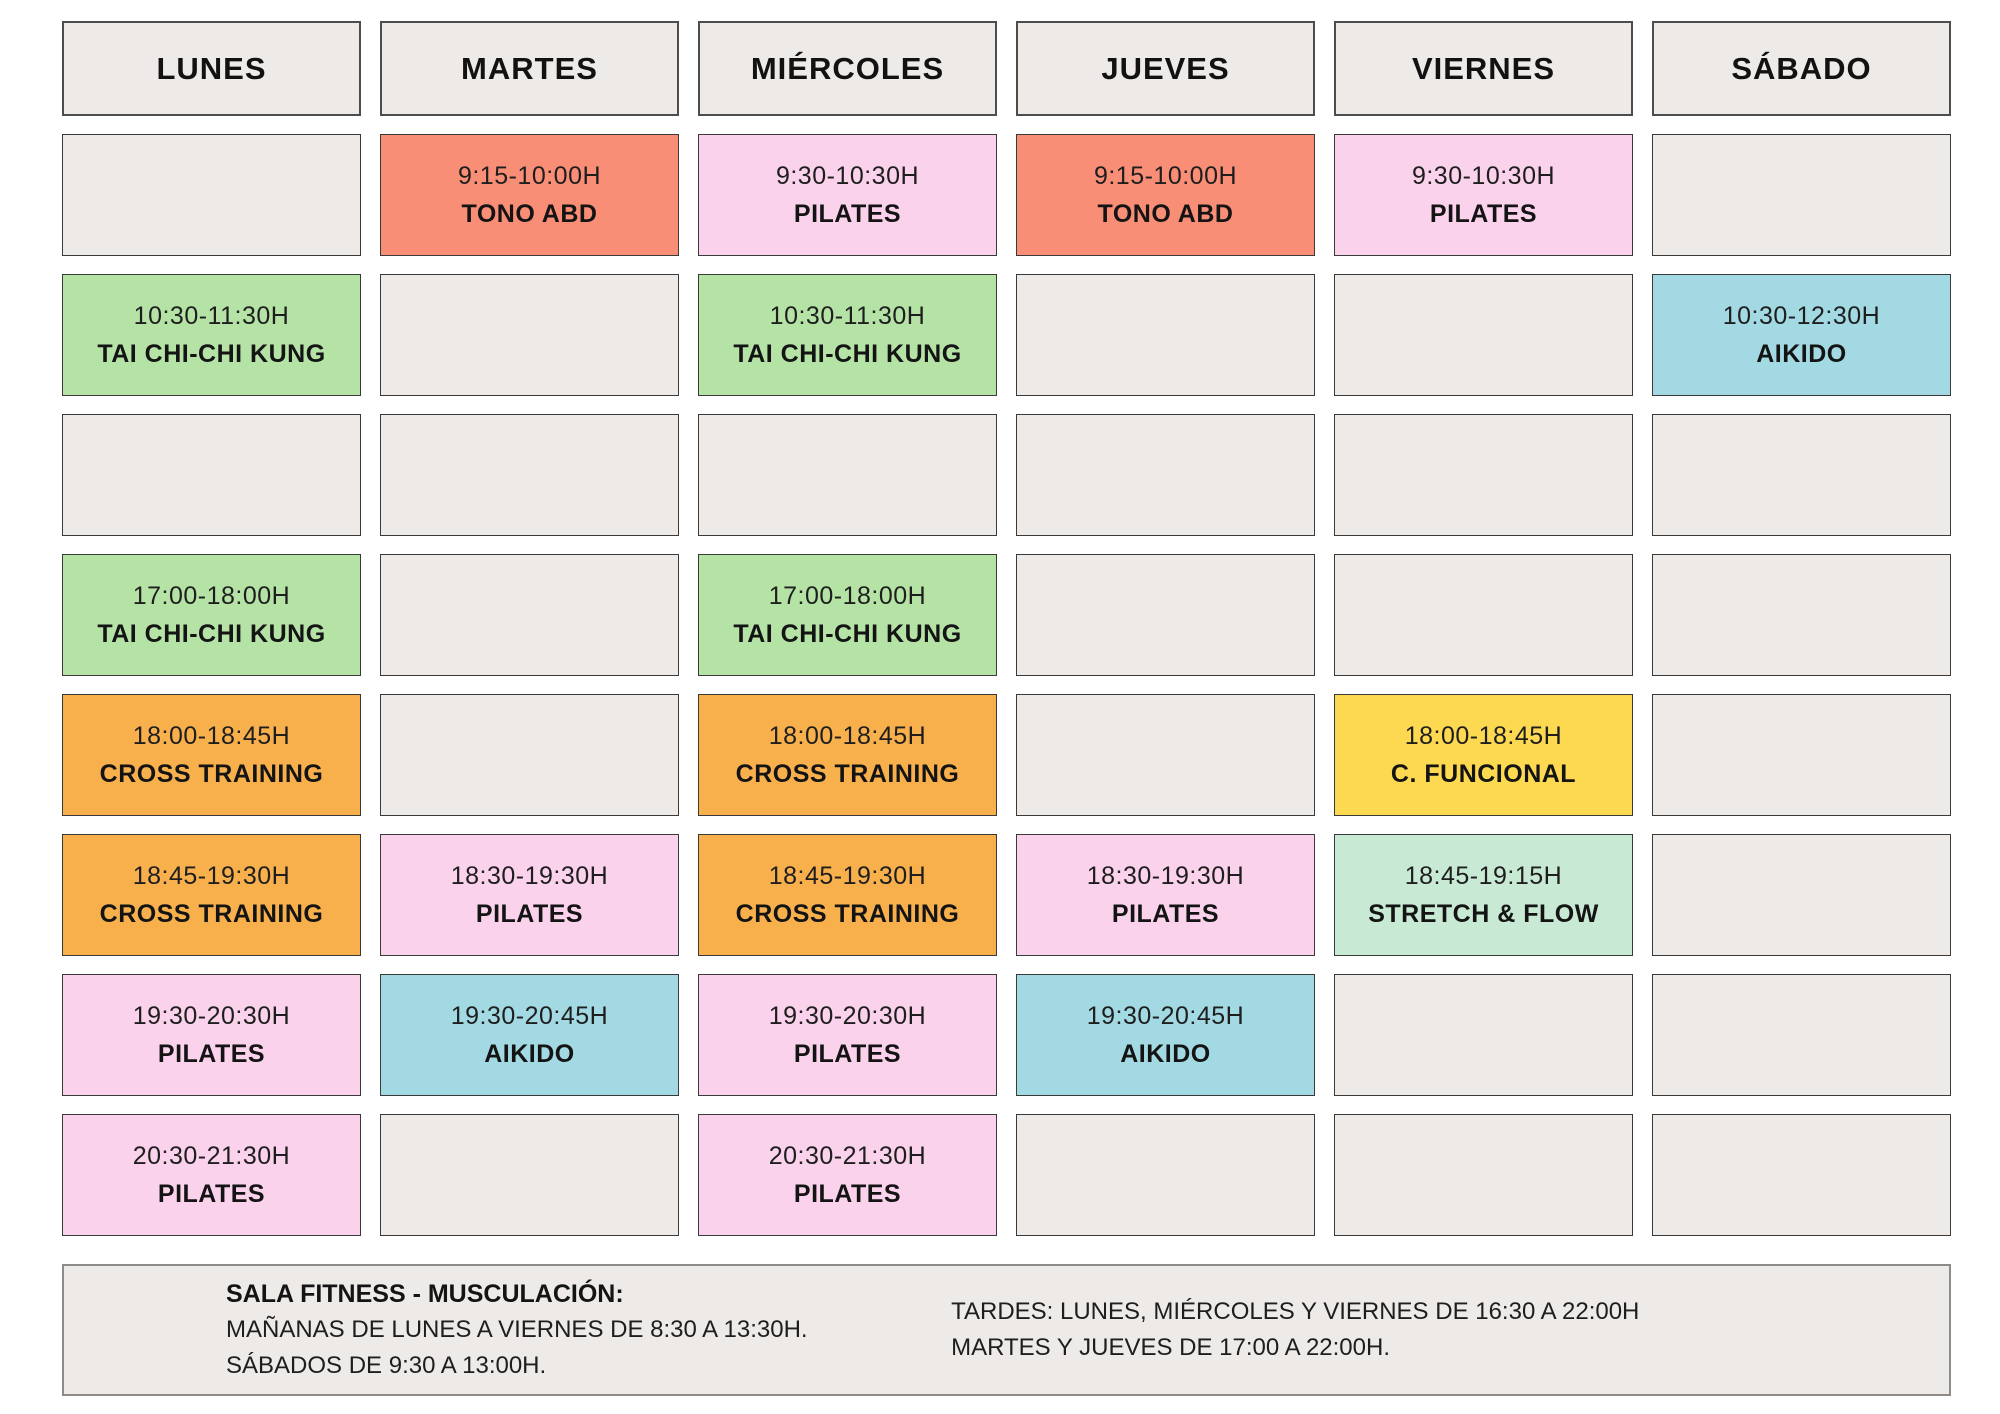 The image size is (2000, 1414). I want to click on class-cell-cross-training: 18:45-19:30H CROSS TRAINING, so click(847, 895).